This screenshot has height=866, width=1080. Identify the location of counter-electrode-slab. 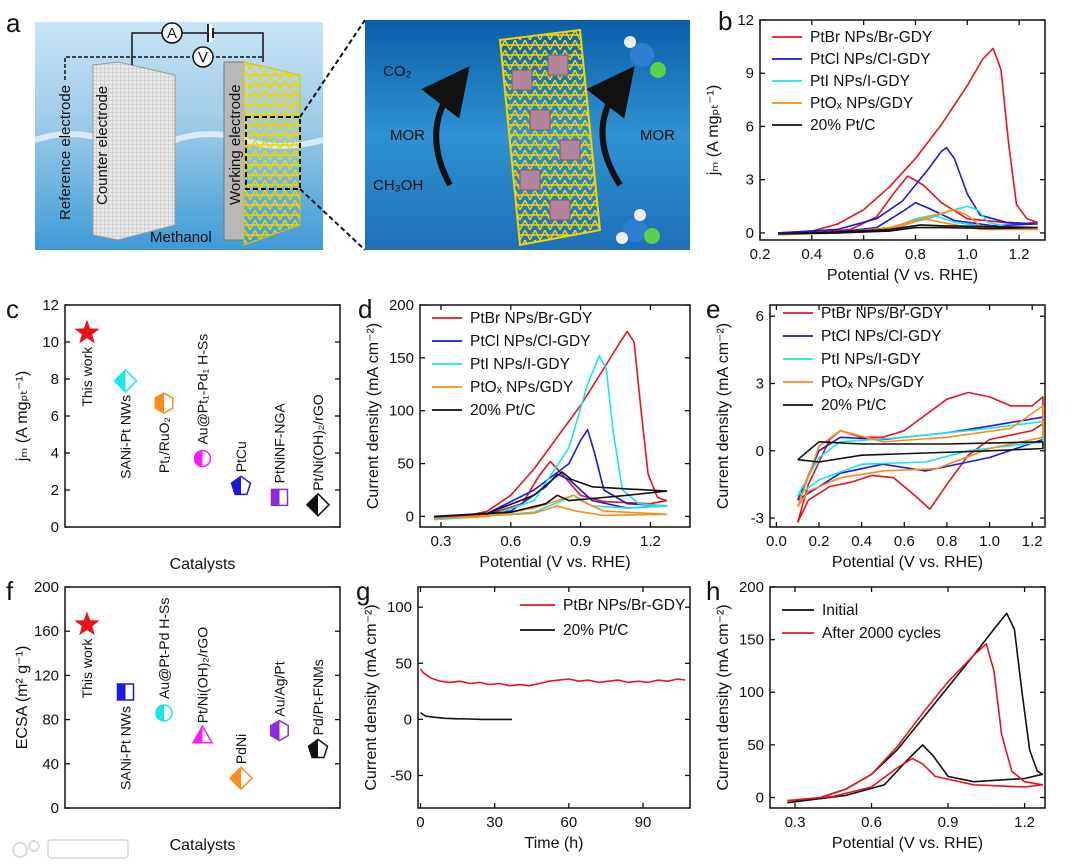
(134, 151).